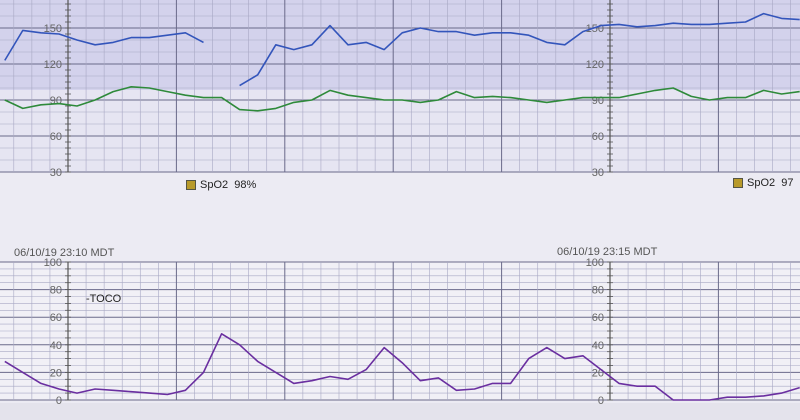 The image size is (800, 420). Describe the element at coordinates (64, 253) in the screenshot. I see `timestamp-left: 06/10/19 23:10 MDT` at that location.